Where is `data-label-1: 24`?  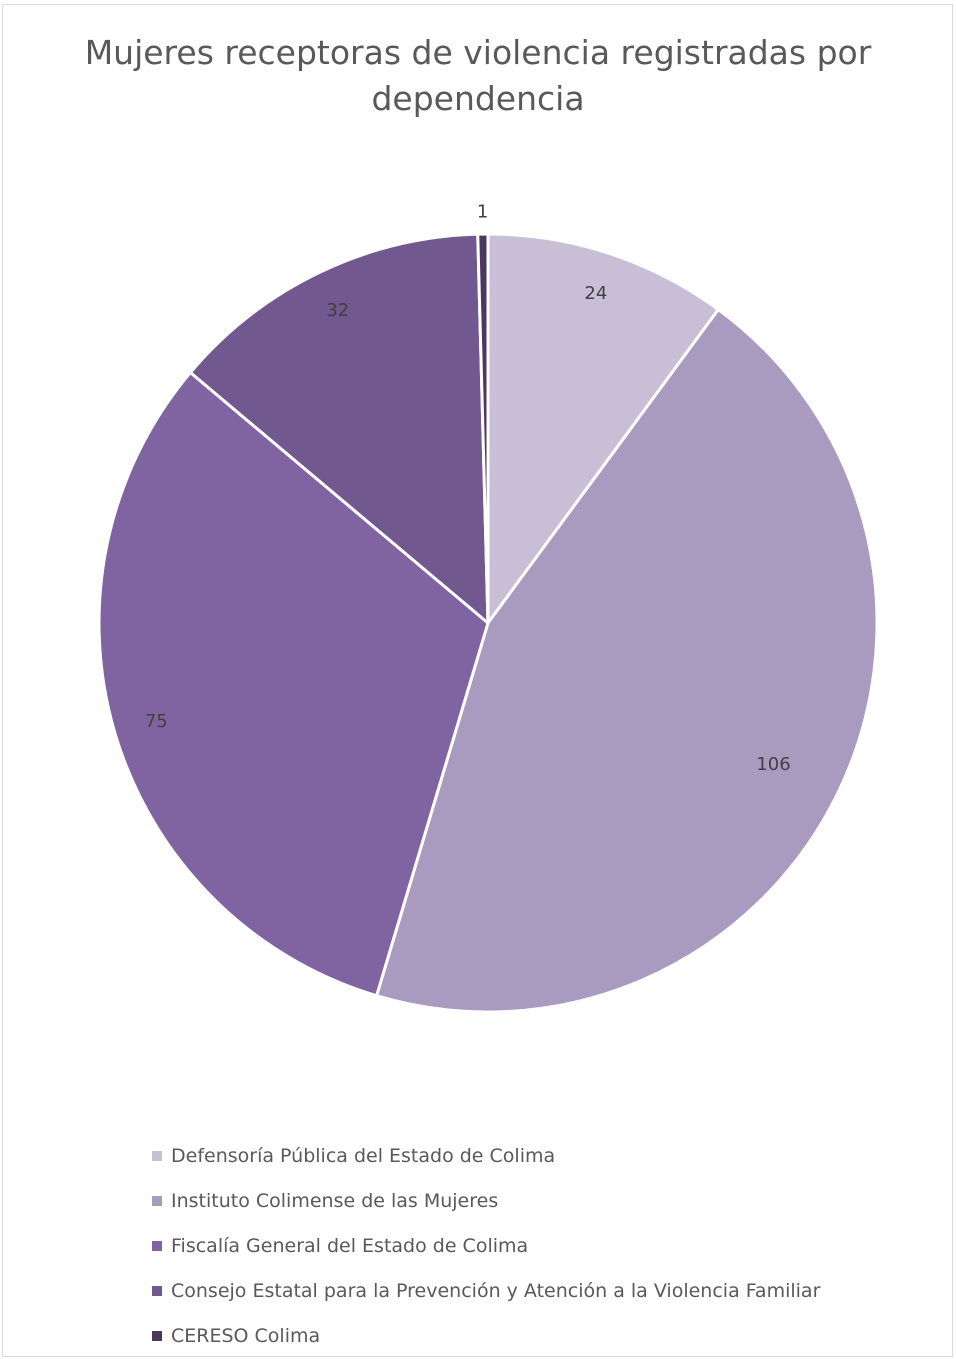
data-label-1: 24 is located at coordinates (595, 293).